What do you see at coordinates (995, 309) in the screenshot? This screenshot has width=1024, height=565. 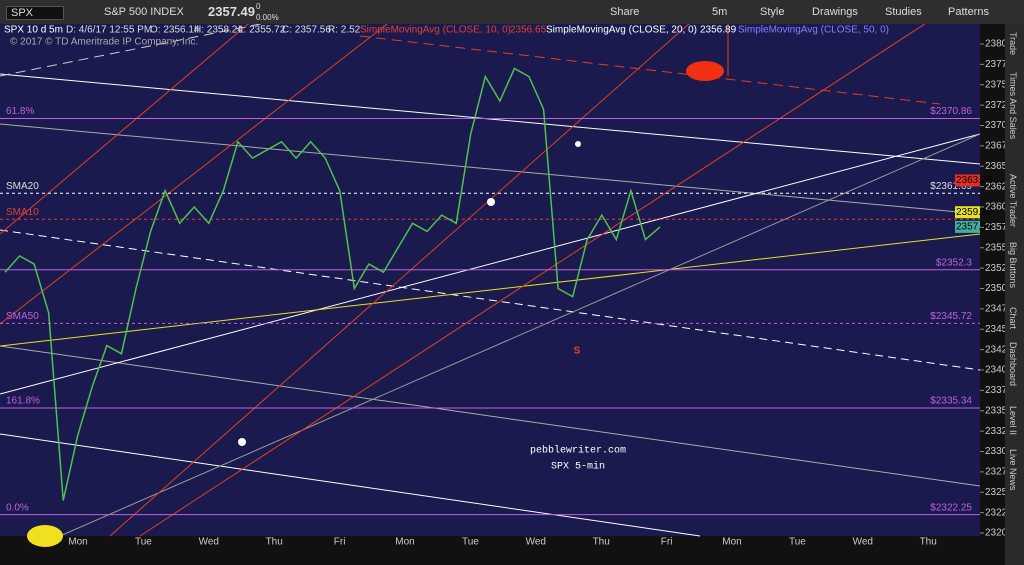 I see `y-tick-label: 2347.5` at bounding box center [995, 309].